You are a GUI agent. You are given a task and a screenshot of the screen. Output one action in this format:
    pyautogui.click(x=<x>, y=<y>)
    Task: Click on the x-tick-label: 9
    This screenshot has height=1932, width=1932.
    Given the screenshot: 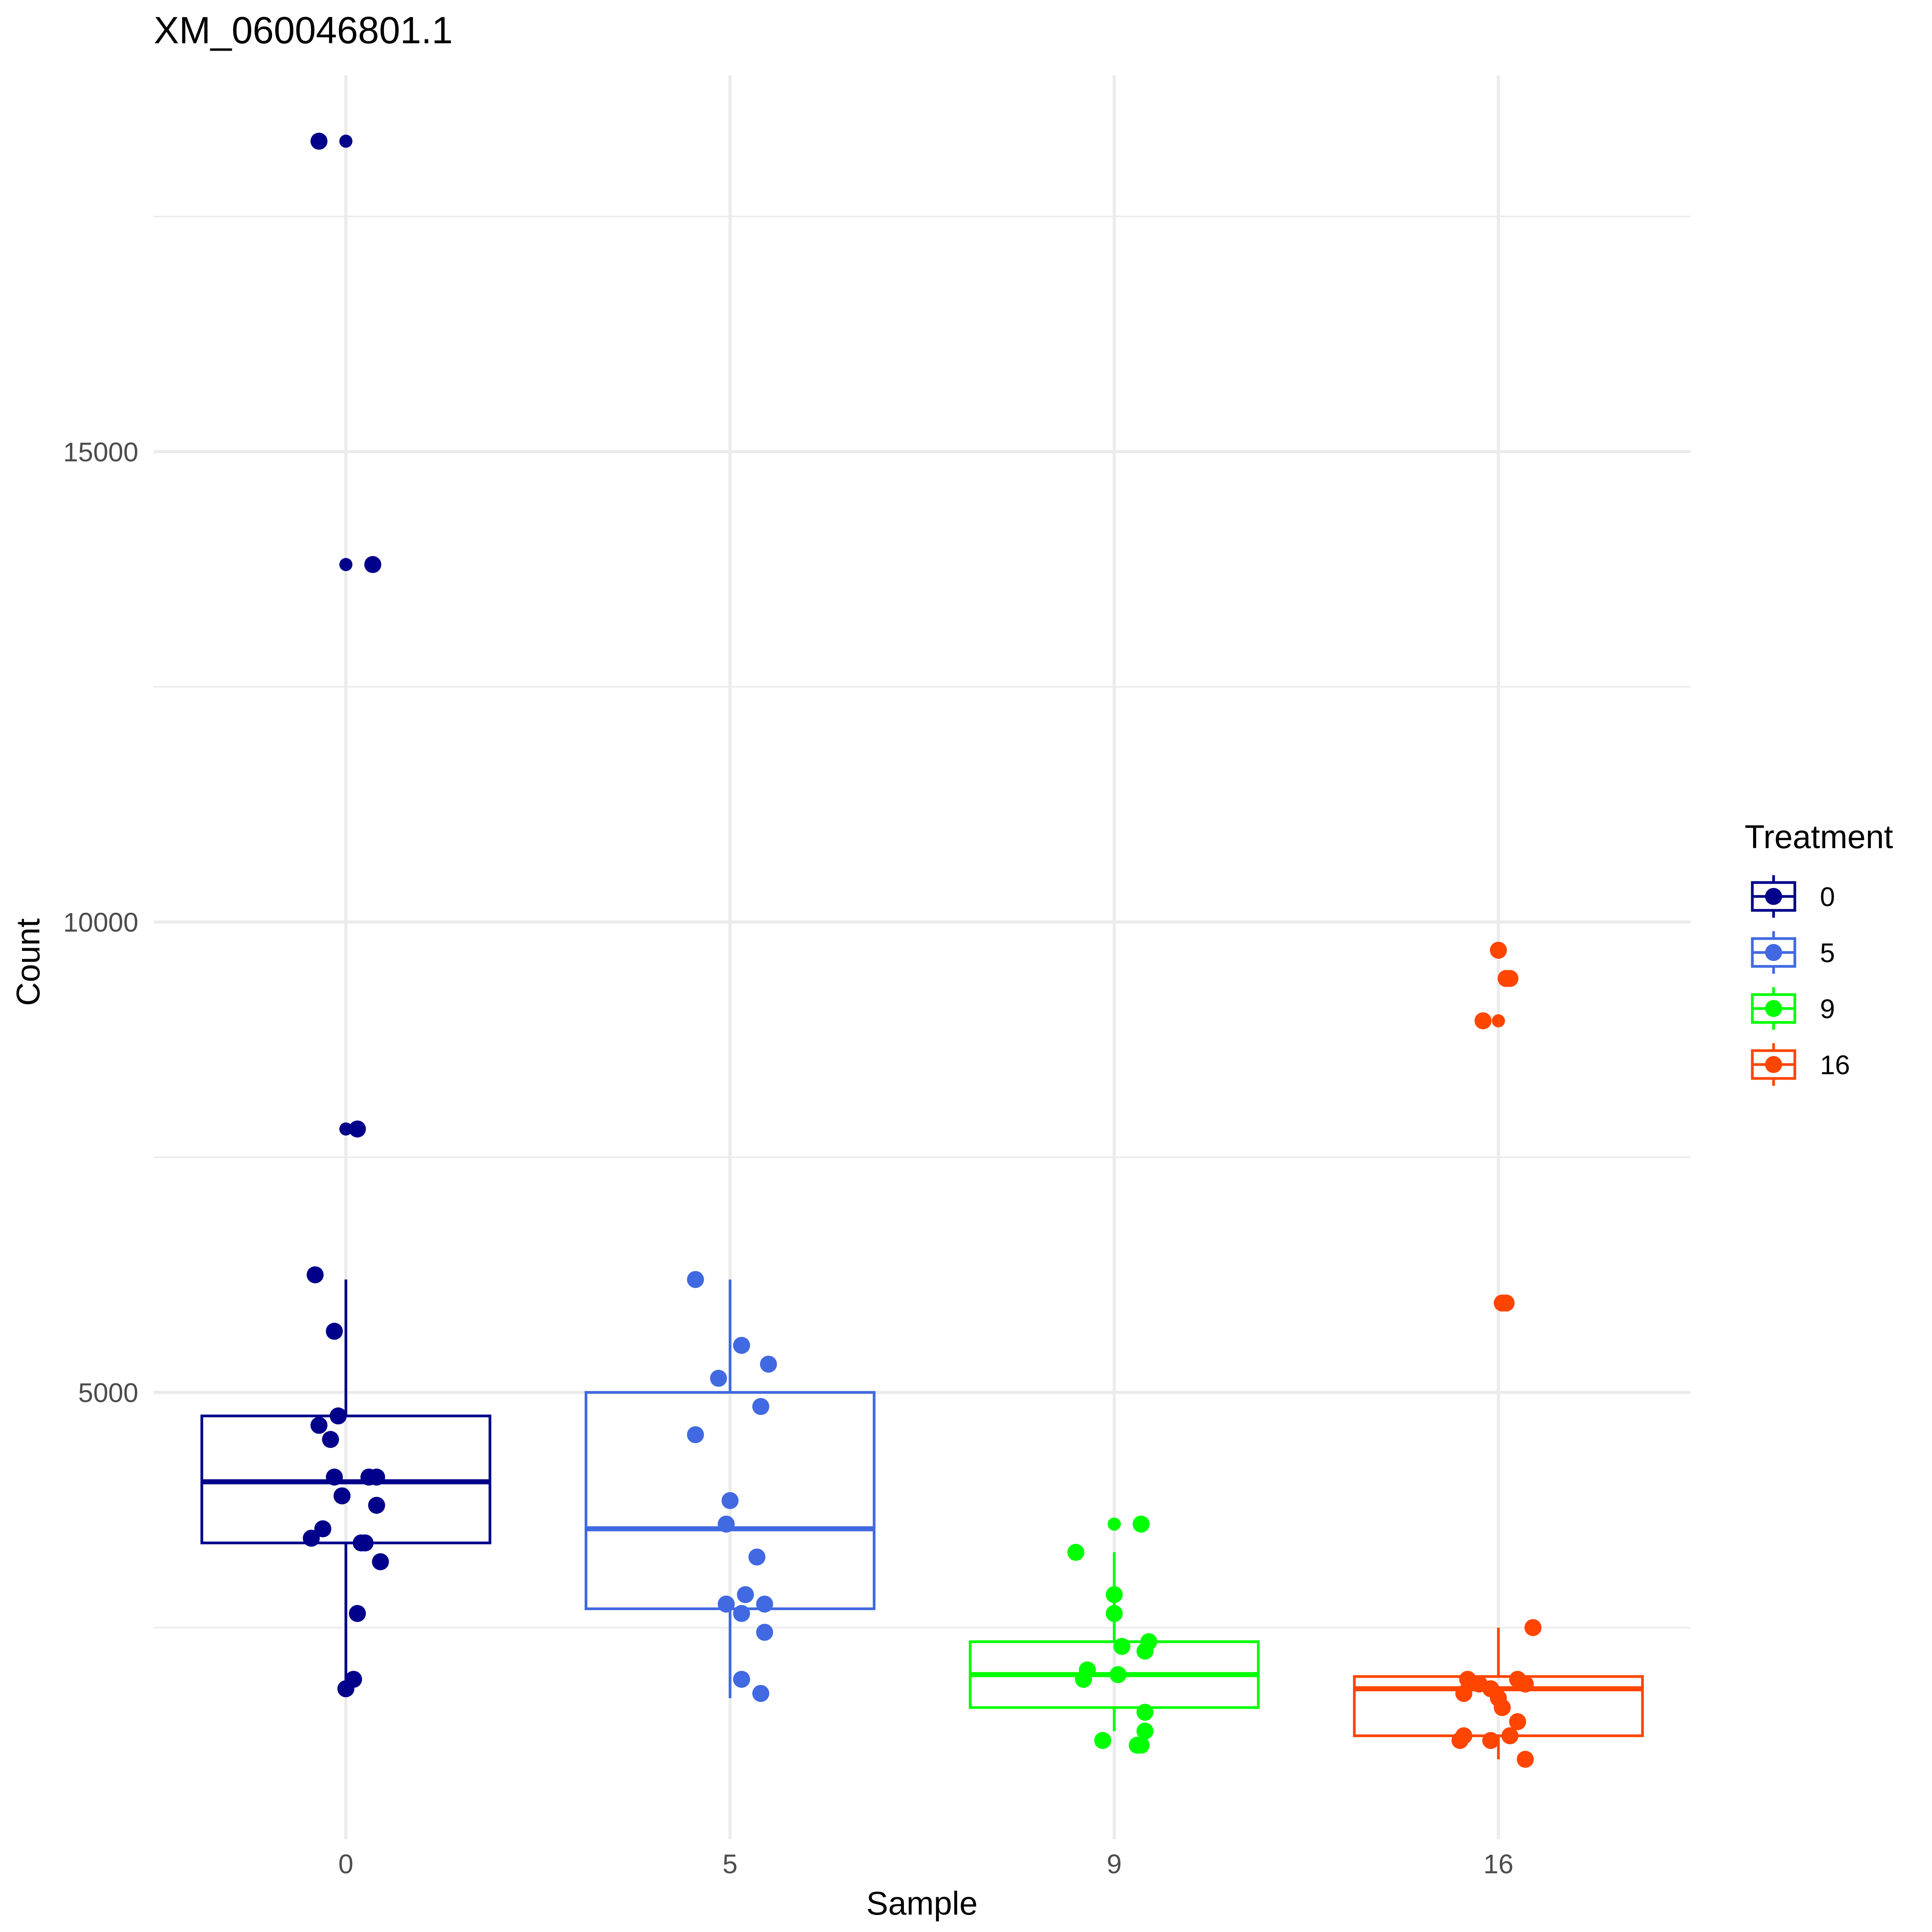 What is the action you would take?
    pyautogui.click(x=1114, y=1864)
    